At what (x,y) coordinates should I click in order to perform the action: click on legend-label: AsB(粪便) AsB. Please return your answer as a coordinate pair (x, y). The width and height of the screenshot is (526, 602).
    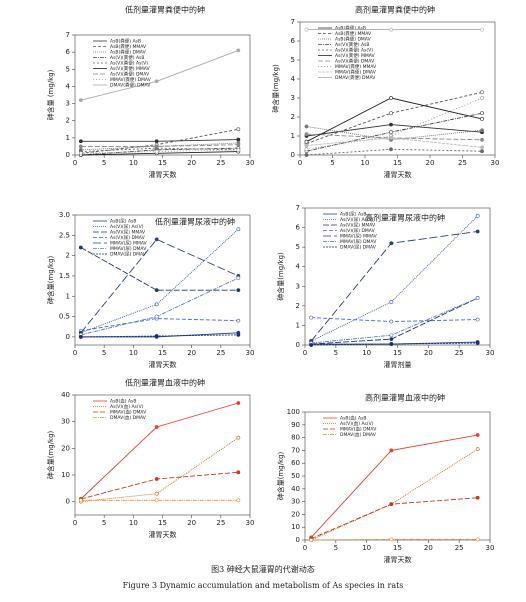
    Looking at the image, I should click on (125, 41).